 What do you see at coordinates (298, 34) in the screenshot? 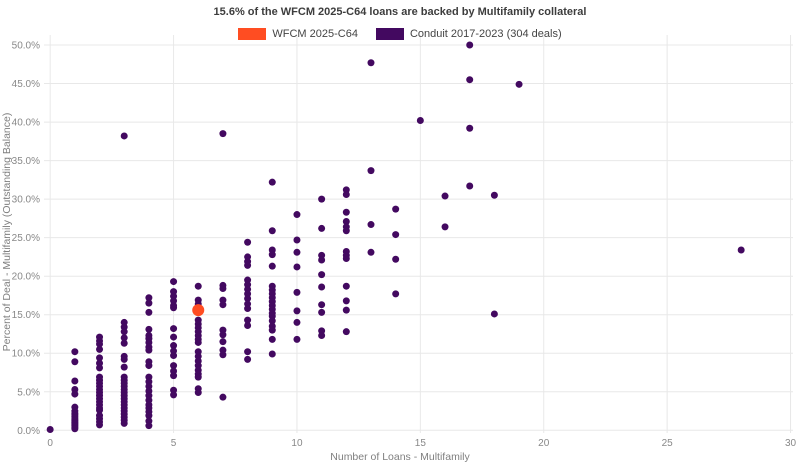
I see `legend-item-wfcm: WFCM 2025-C64` at bounding box center [298, 34].